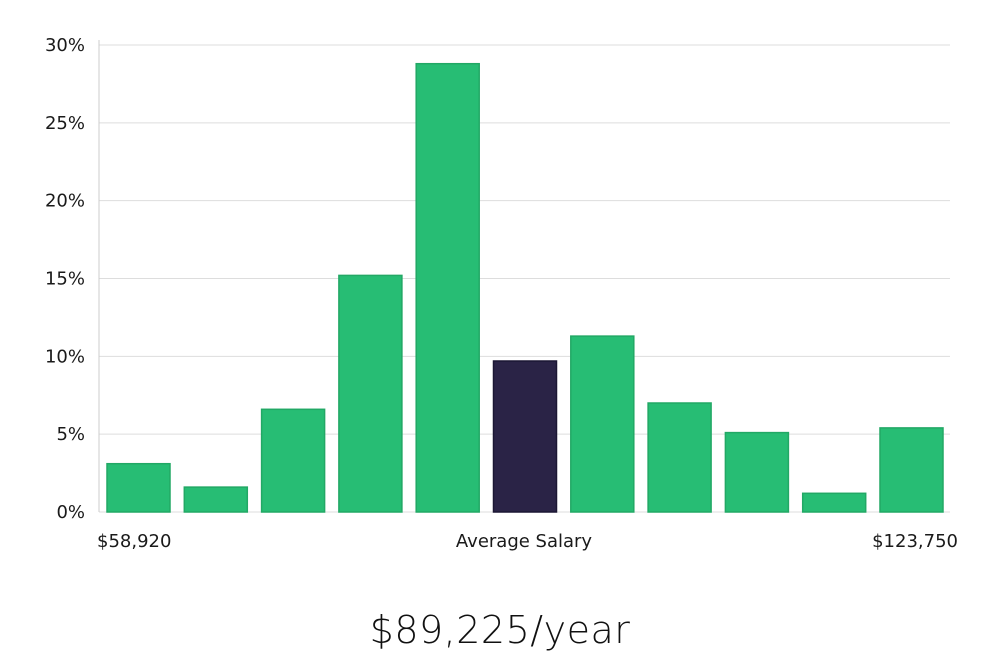 The height and width of the screenshot is (660, 1000). Describe the element at coordinates (134, 541) in the screenshot. I see `x-label-min: $58,920` at that location.